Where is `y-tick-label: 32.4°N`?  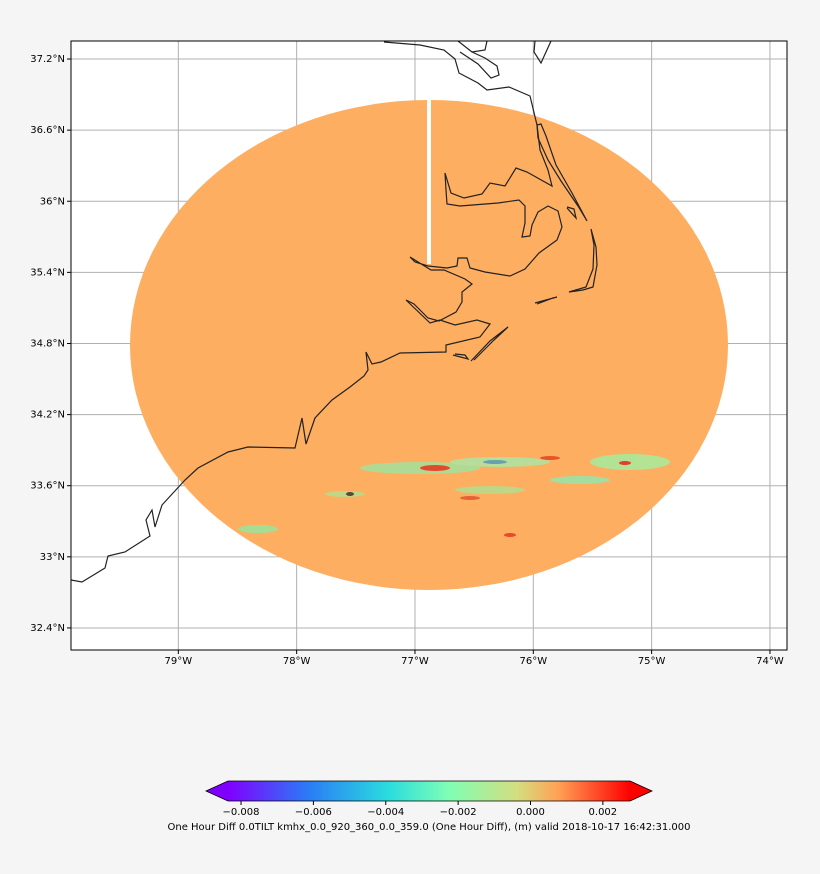
y-tick-label: 32.4°N is located at coordinates (47, 628).